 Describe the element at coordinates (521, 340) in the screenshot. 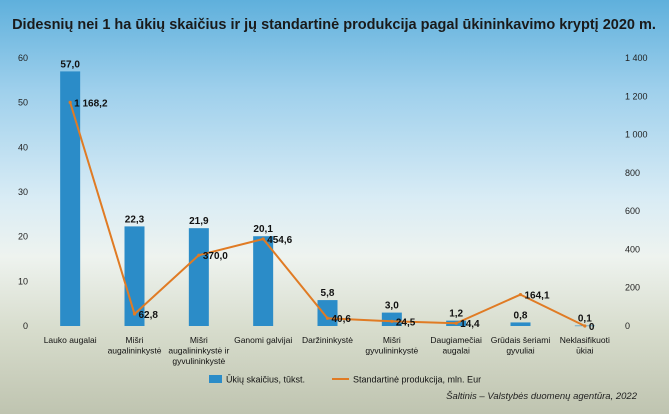

I see `category-label-line: Grūdais šeriami` at that location.